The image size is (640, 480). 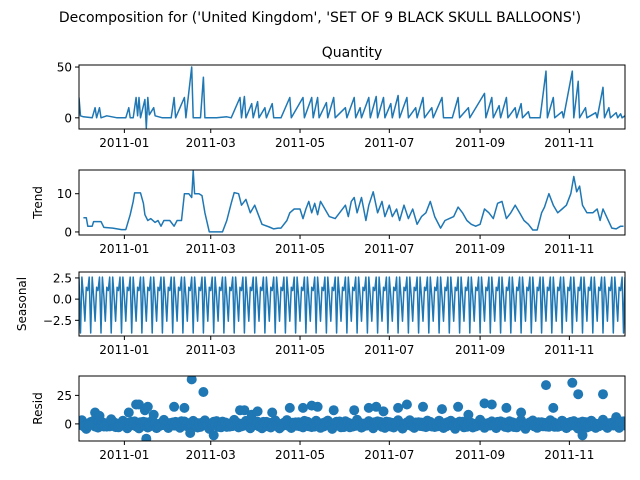 I want to click on trend-x-tick-label: 2011-09, so click(x=480, y=249).